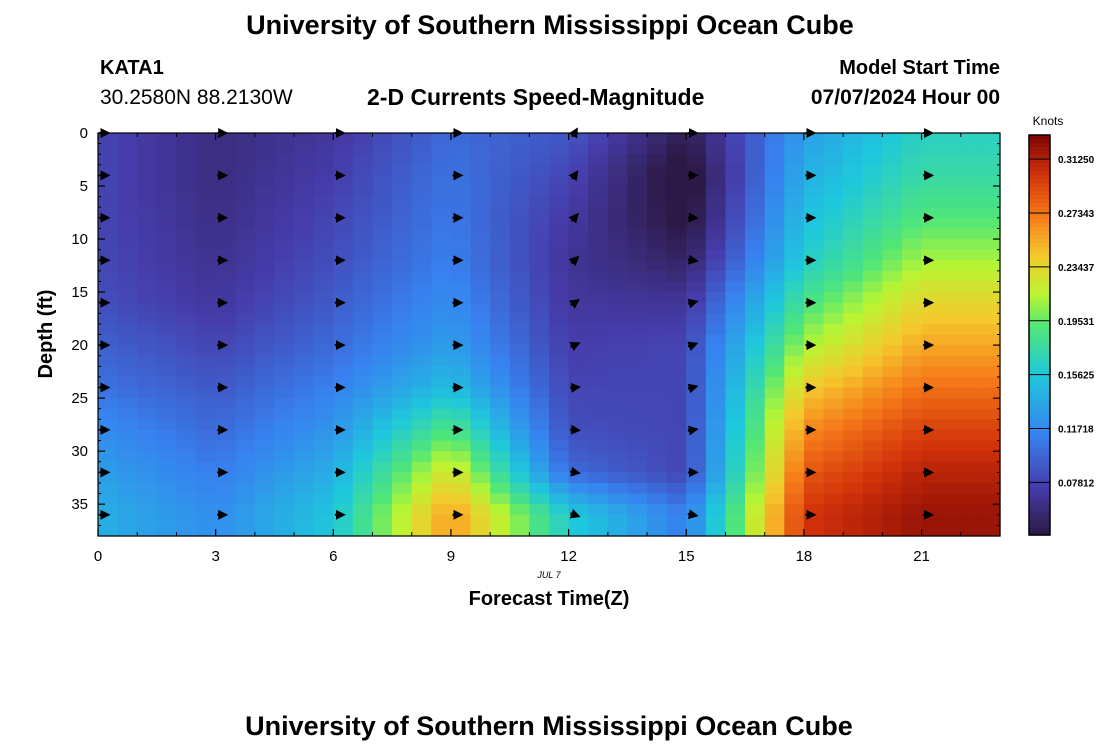  I want to click on colorbar-tick-label: 0.31250, so click(1076, 160).